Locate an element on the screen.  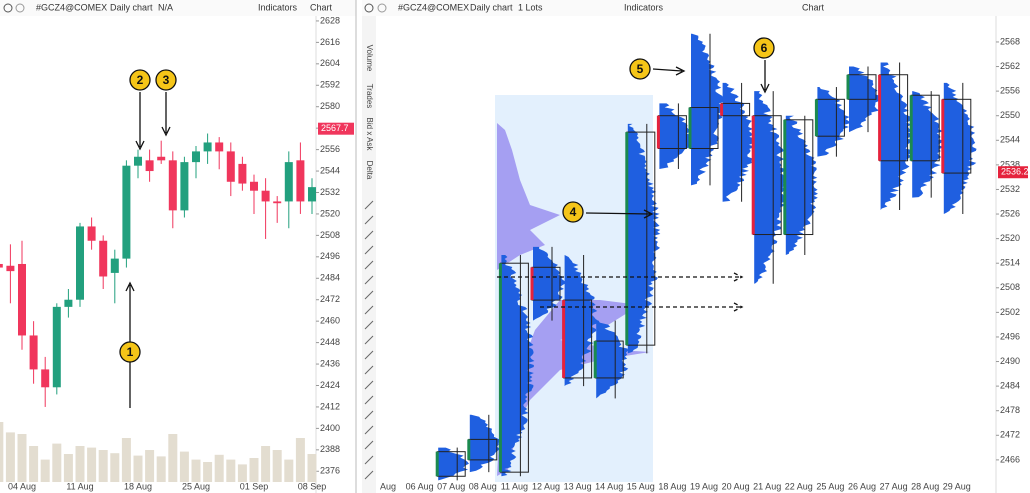
y-tick-label: 2526 is located at coordinates (1010, 213).